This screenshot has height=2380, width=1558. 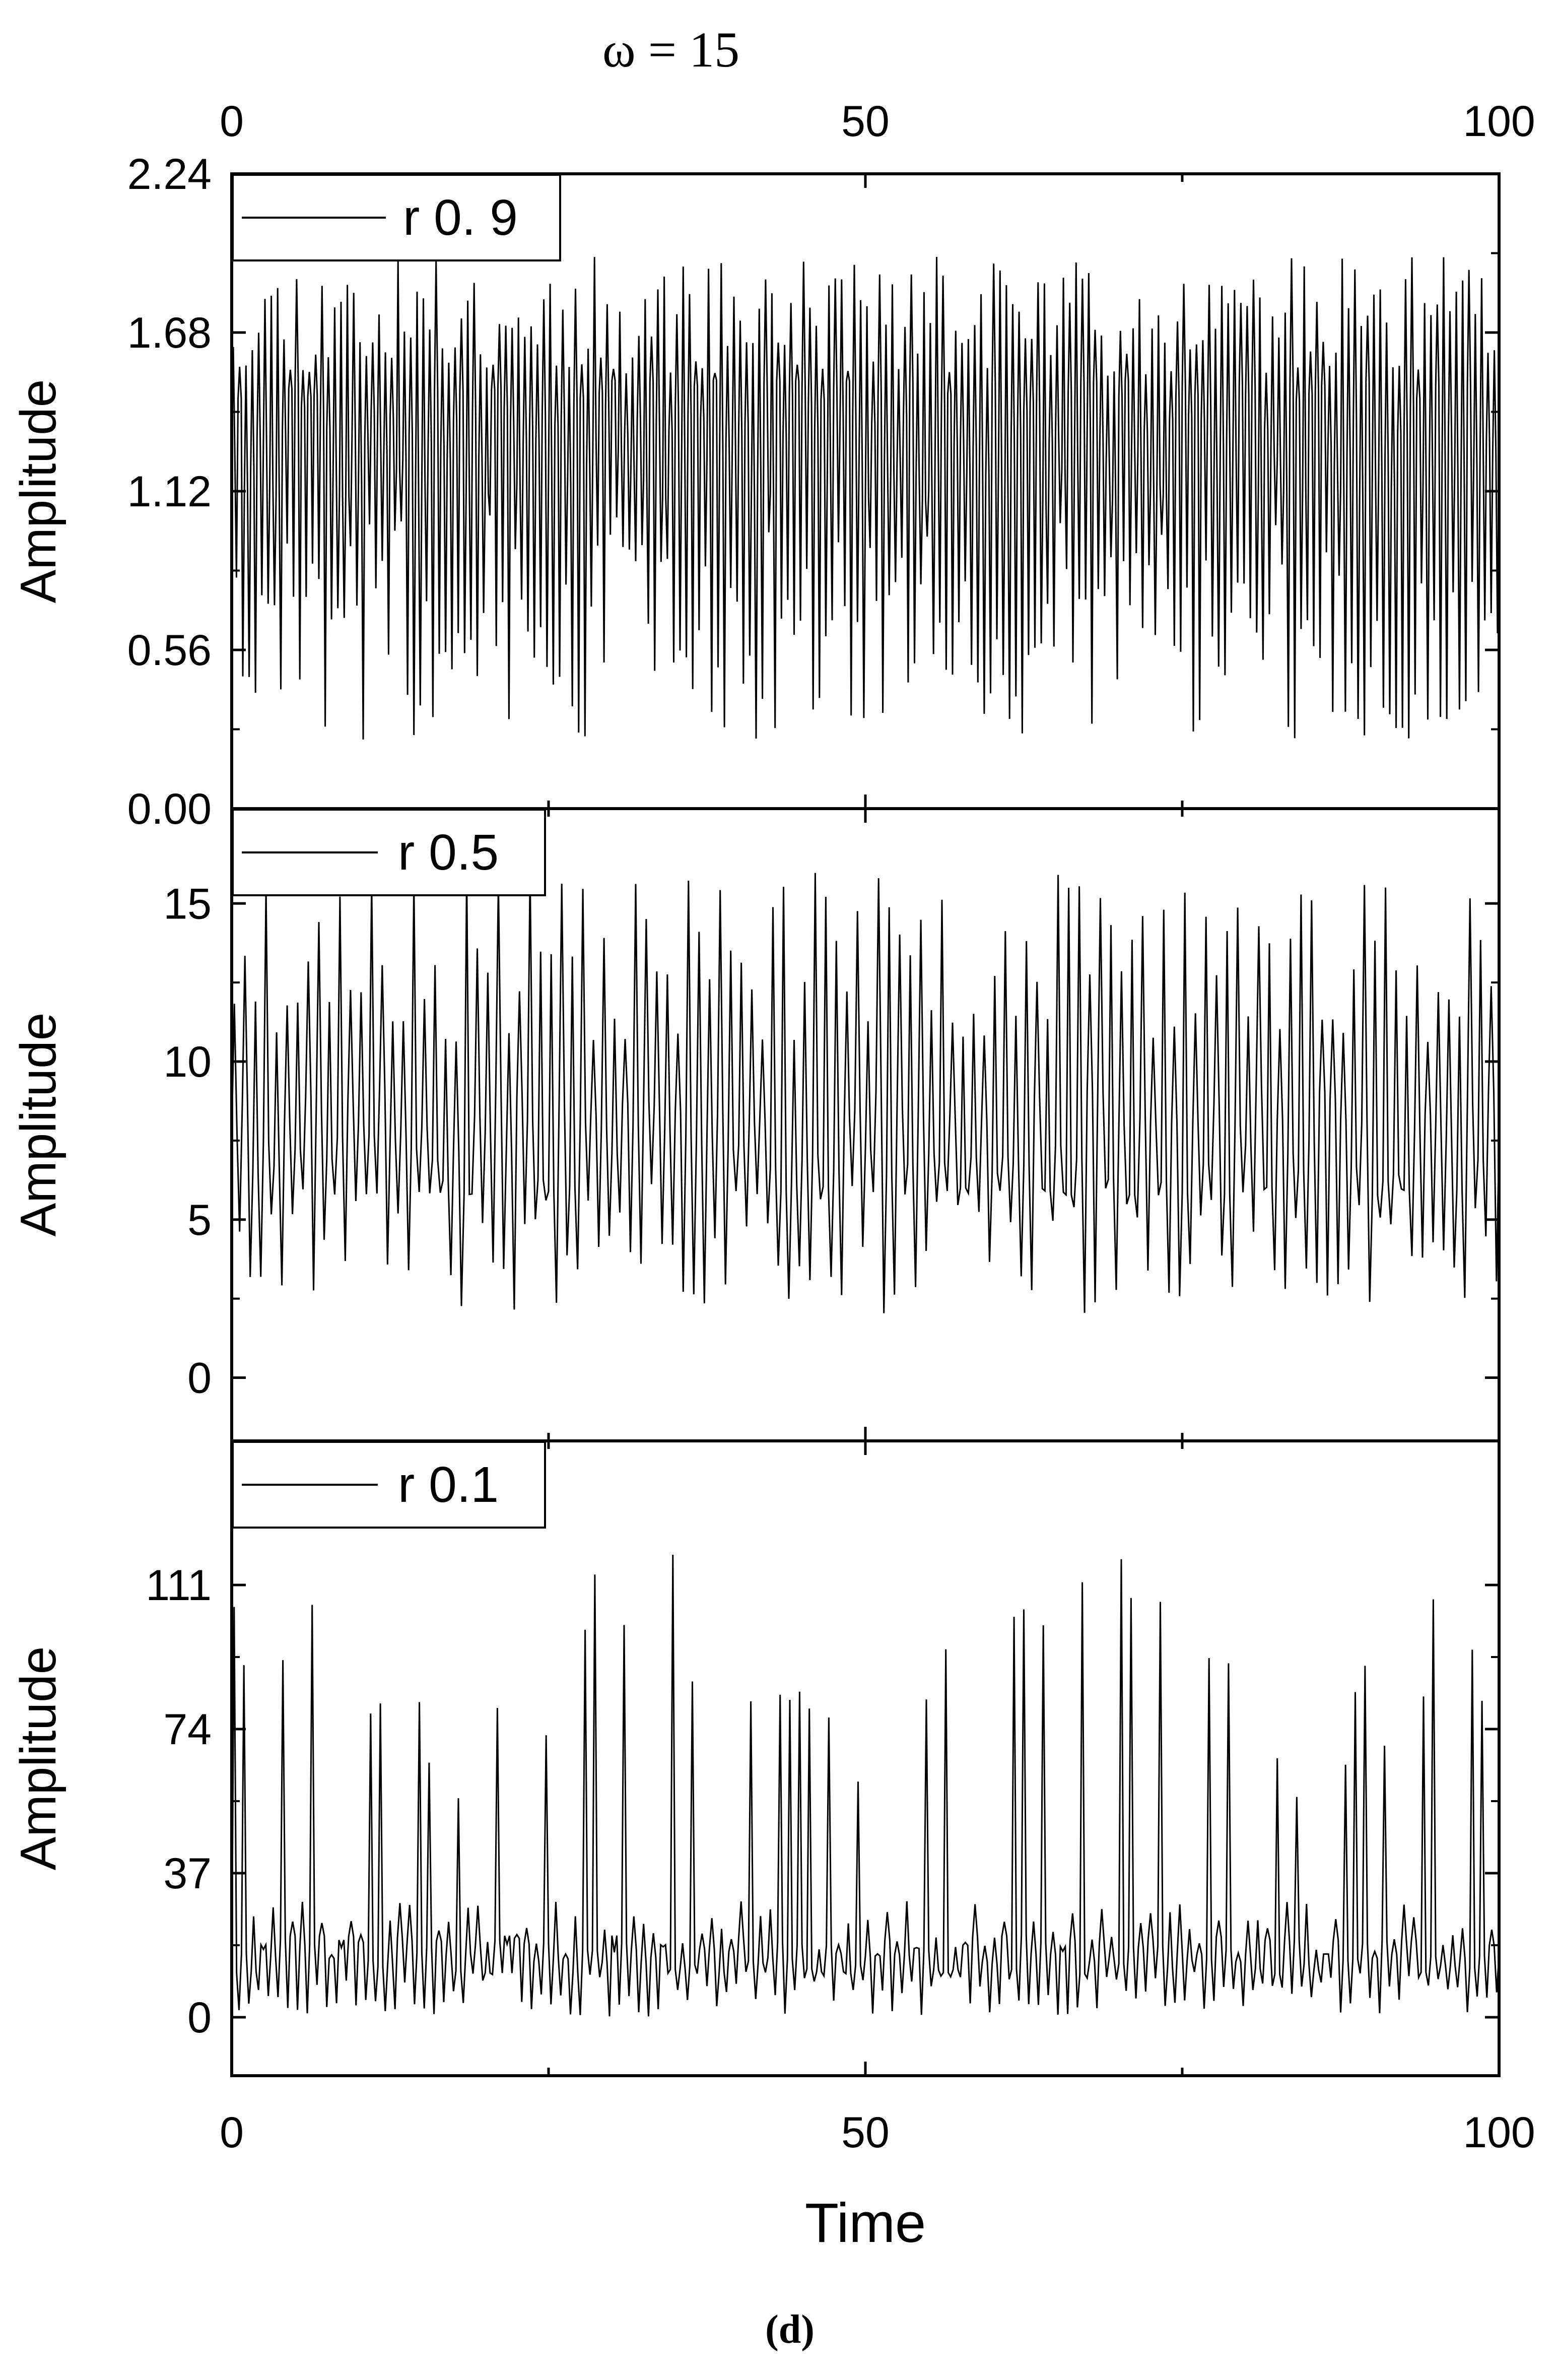 What do you see at coordinates (449, 852) in the screenshot?
I see `legend-label: r 0.5` at bounding box center [449, 852].